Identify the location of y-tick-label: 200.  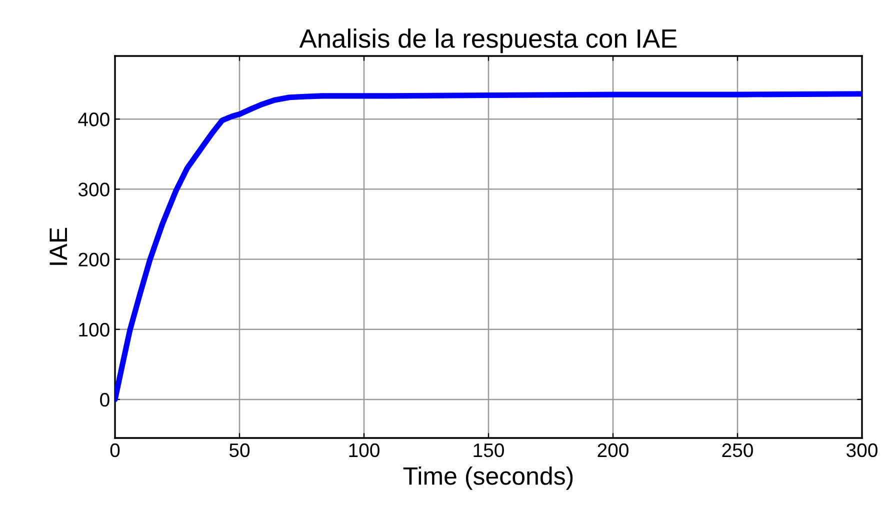
(94, 259).